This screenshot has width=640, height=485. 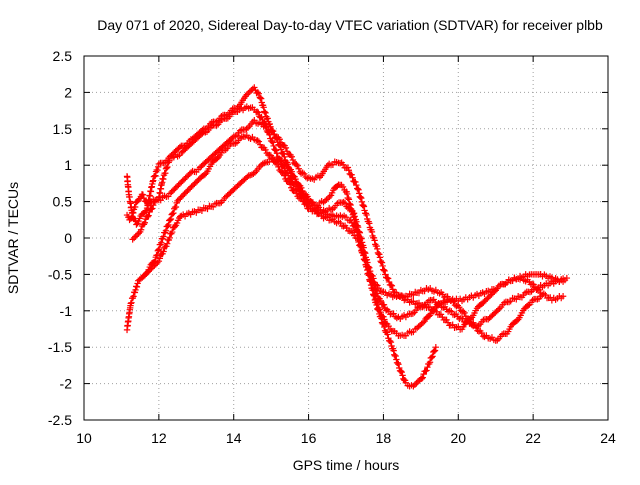 What do you see at coordinates (66, 384) in the screenshot?
I see `y-tick-label: -2` at bounding box center [66, 384].